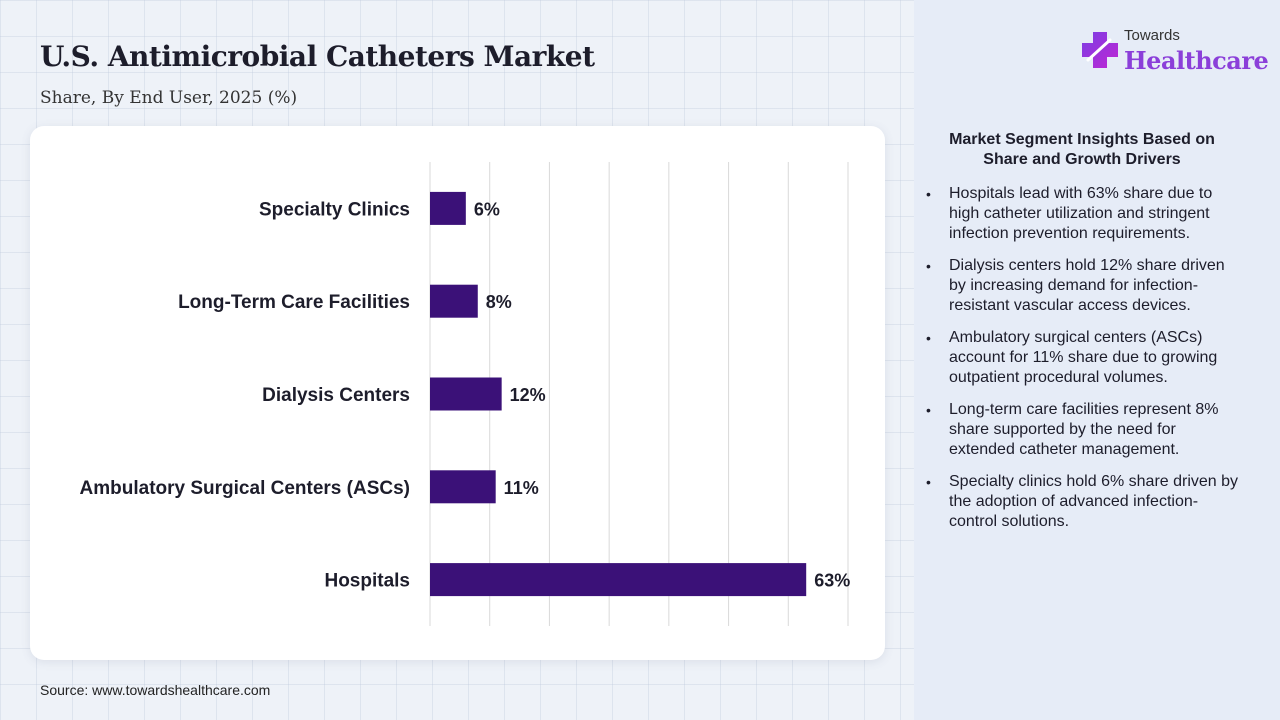 The image size is (1280, 720). What do you see at coordinates (499, 302) in the screenshot?
I see `data-label: 8%` at bounding box center [499, 302].